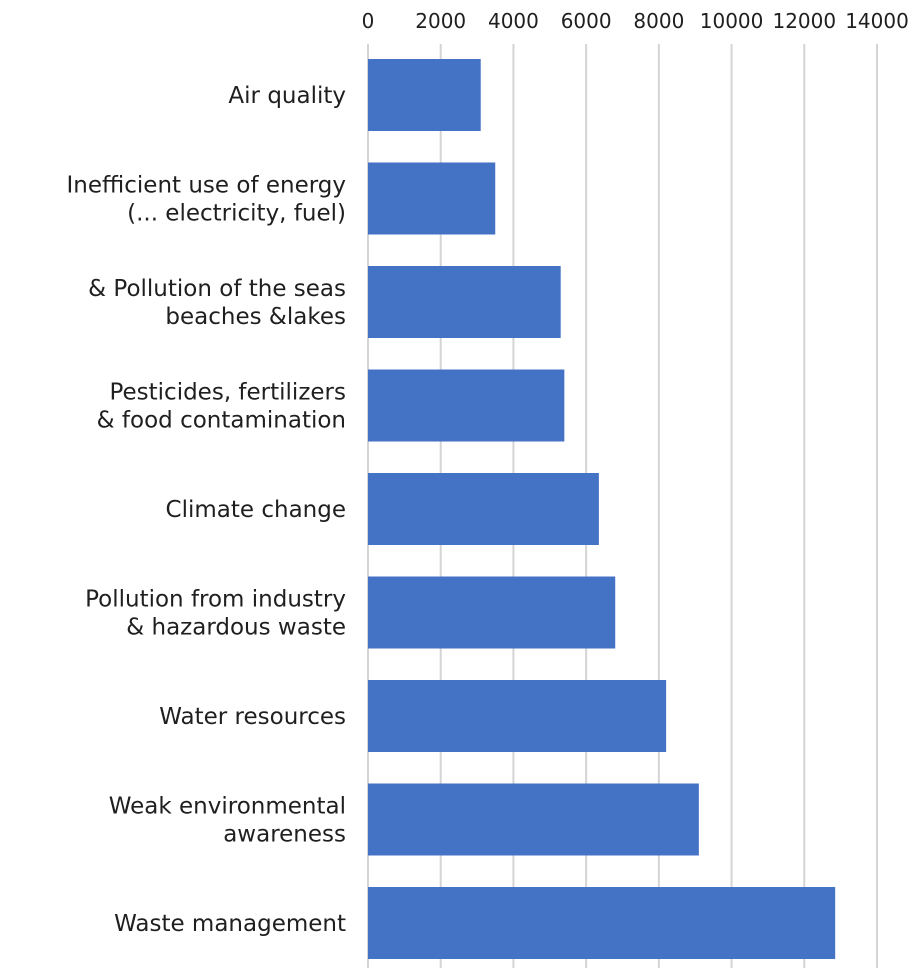 The width and height of the screenshot is (924, 972). I want to click on category-label-line: & food contamination, so click(221, 421).